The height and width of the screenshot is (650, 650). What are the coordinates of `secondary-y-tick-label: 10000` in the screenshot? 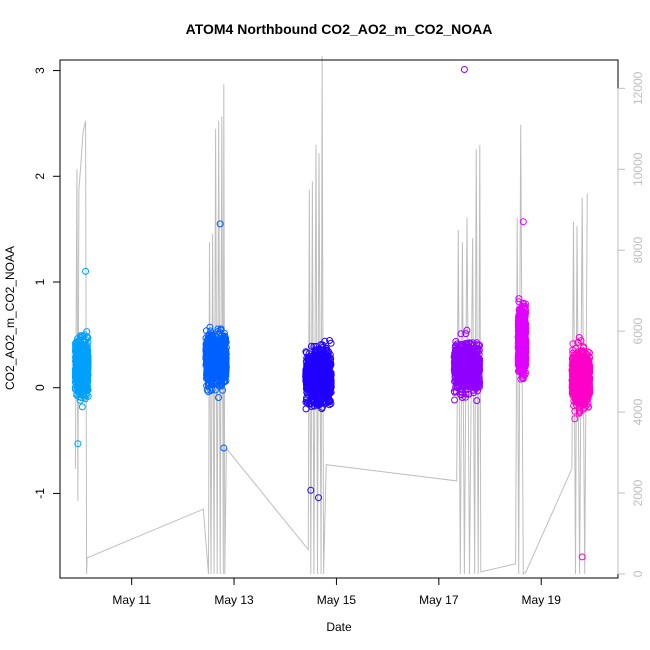 It's located at (638, 169).